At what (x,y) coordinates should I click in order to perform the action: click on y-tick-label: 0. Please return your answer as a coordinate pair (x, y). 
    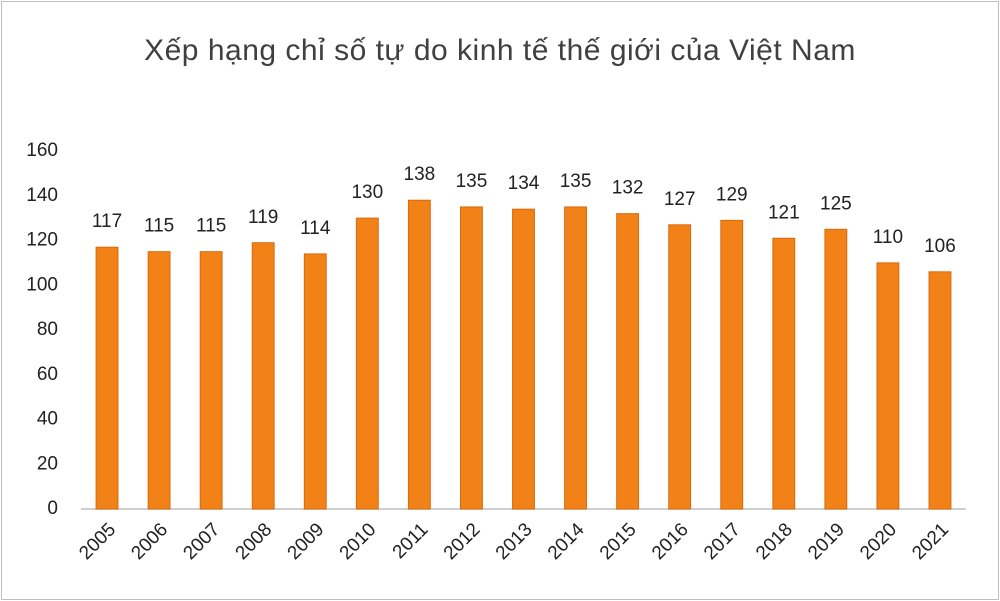
    Looking at the image, I should click on (52, 508).